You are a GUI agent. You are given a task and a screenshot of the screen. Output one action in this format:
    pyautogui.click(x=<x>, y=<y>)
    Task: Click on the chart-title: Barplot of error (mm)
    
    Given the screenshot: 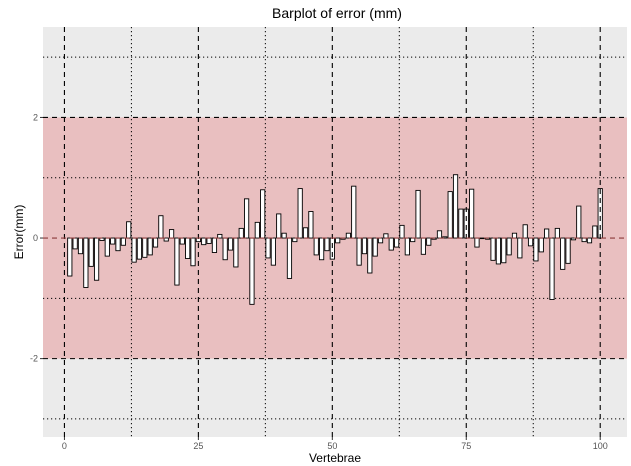 What is the action you would take?
    pyautogui.click(x=337, y=13)
    